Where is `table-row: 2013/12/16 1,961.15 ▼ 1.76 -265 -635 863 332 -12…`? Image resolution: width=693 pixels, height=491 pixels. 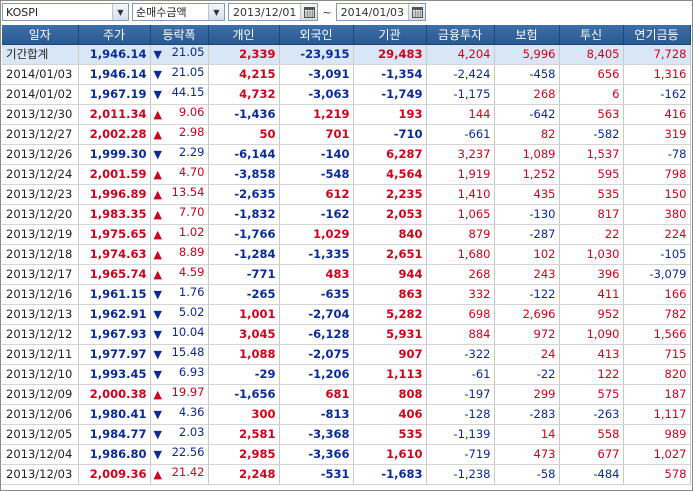 table-row: 2013/12/16 1,961.15 ▼ 1.76 -265 -635 863 332 -12… is located at coordinates (346, 294).